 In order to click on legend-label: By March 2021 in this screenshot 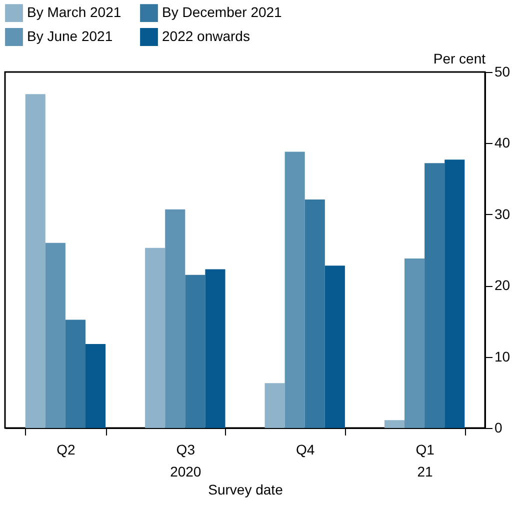, I will do `click(74, 12)`.